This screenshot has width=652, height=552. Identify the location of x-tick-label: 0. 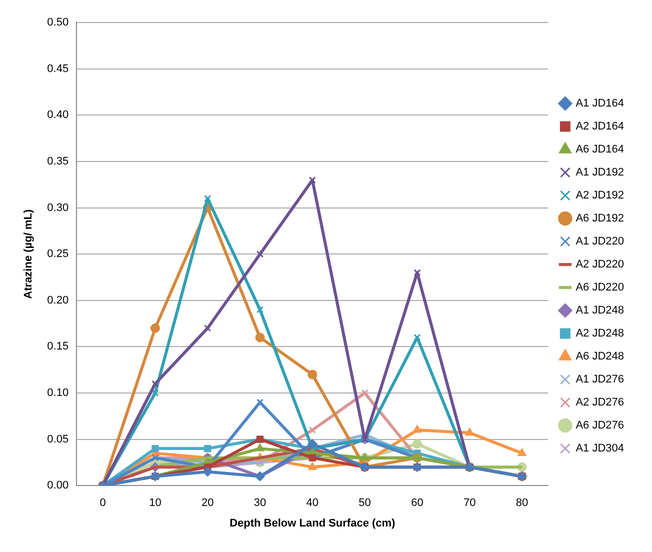
(103, 503).